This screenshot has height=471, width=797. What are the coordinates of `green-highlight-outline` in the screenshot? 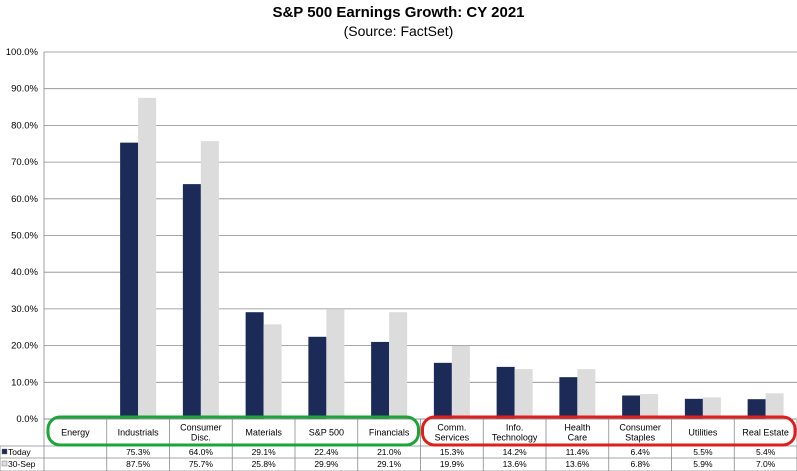 It's located at (233, 431).